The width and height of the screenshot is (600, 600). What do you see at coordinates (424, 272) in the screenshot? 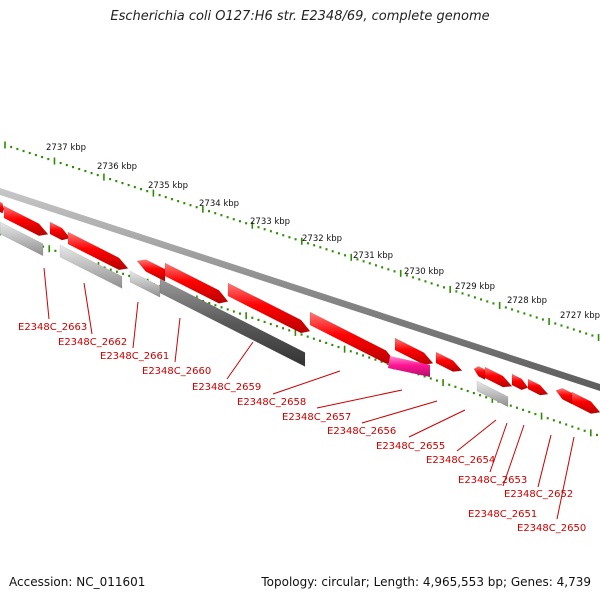
I see `scale-label: 2730 kbp` at bounding box center [424, 272].